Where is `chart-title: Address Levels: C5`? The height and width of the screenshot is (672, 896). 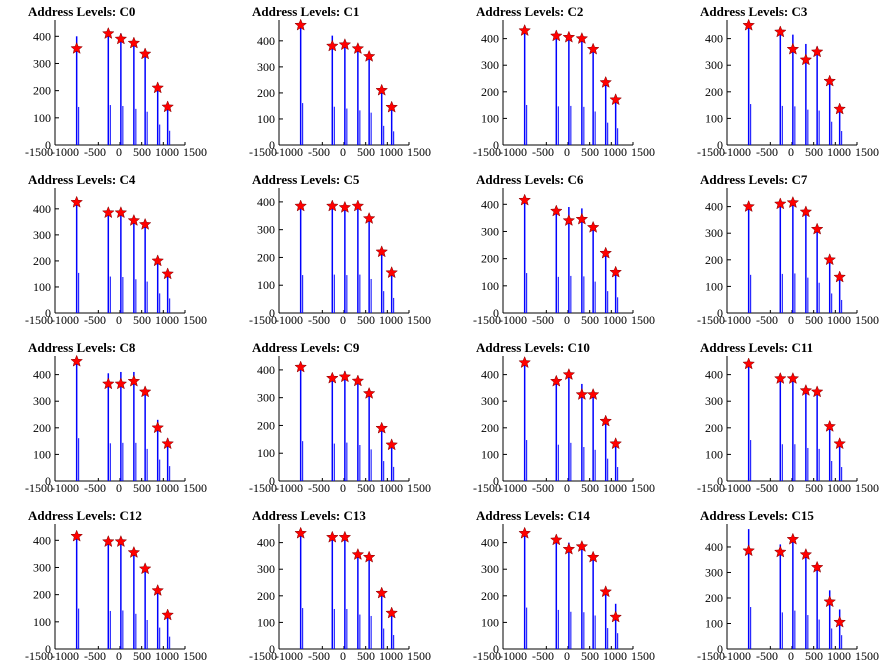
chart-title: Address Levels: C5 is located at coordinates (306, 179).